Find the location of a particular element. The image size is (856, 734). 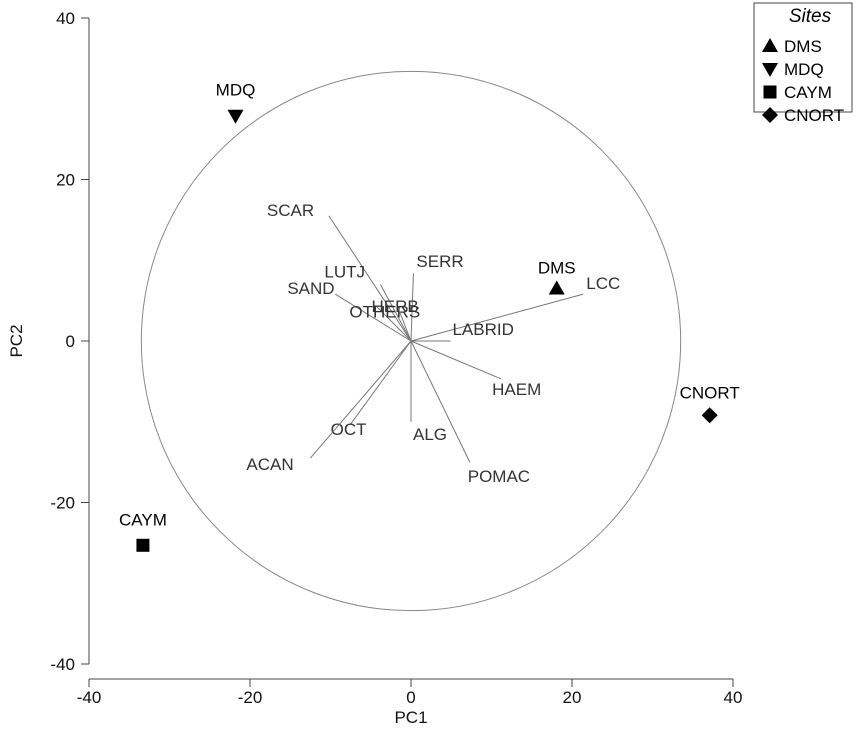

y-tick-label: -40 is located at coordinates (62, 664).